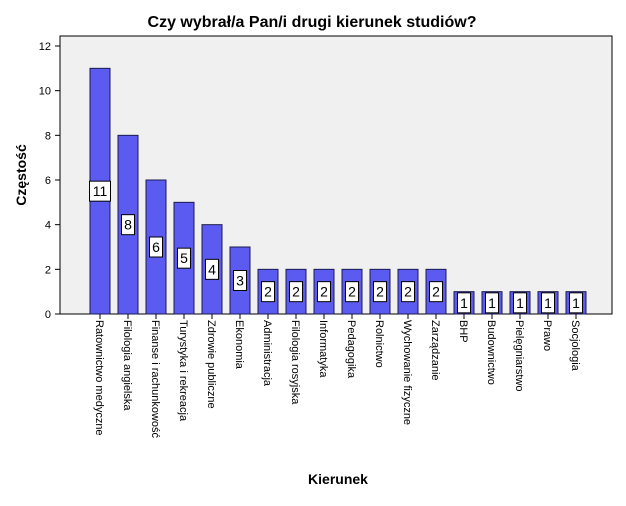  What do you see at coordinates (435, 350) in the screenshot?
I see `x-tick-label: Zarządzanie` at bounding box center [435, 350].